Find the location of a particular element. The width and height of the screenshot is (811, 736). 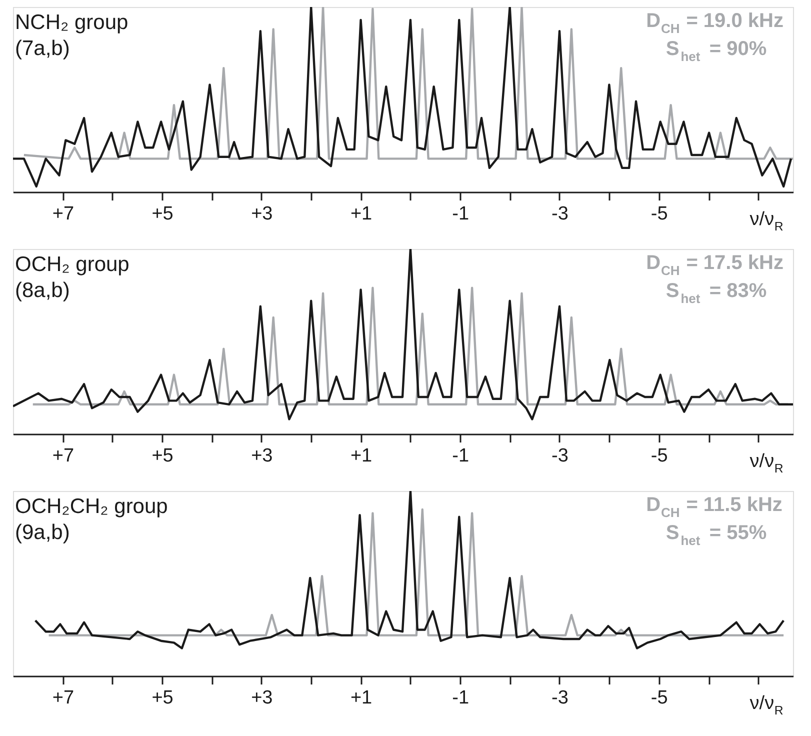

text: (9a,b) is located at coordinates (42, 532).